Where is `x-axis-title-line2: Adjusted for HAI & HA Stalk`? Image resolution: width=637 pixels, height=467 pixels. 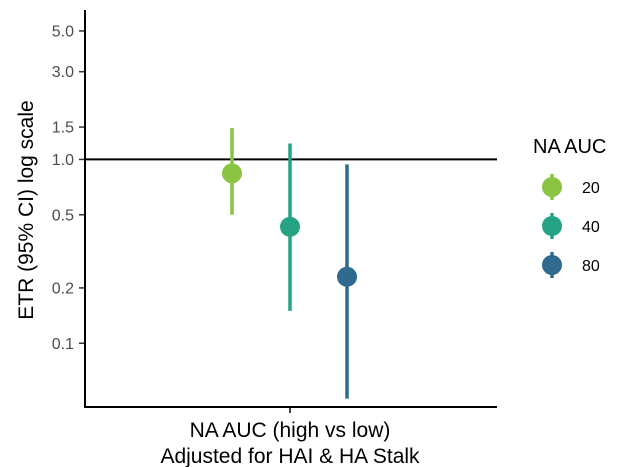
x-axis-title-line2: Adjusted for HAI & HA Stalk is located at coordinates (290, 456).